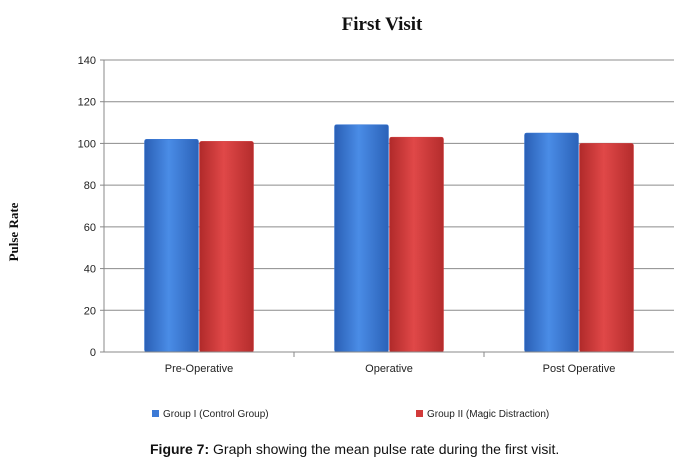  I want to click on category-label: Operative, so click(389, 369).